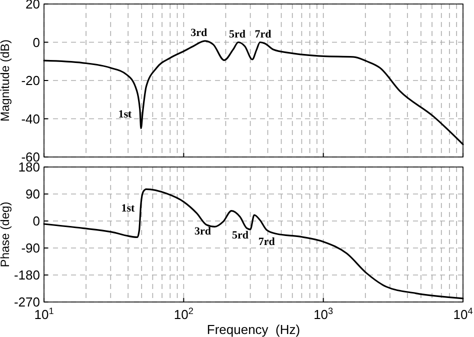 The image size is (474, 337). Describe the element at coordinates (30, 118) in the screenshot. I see `y-tick-label: -40` at that location.